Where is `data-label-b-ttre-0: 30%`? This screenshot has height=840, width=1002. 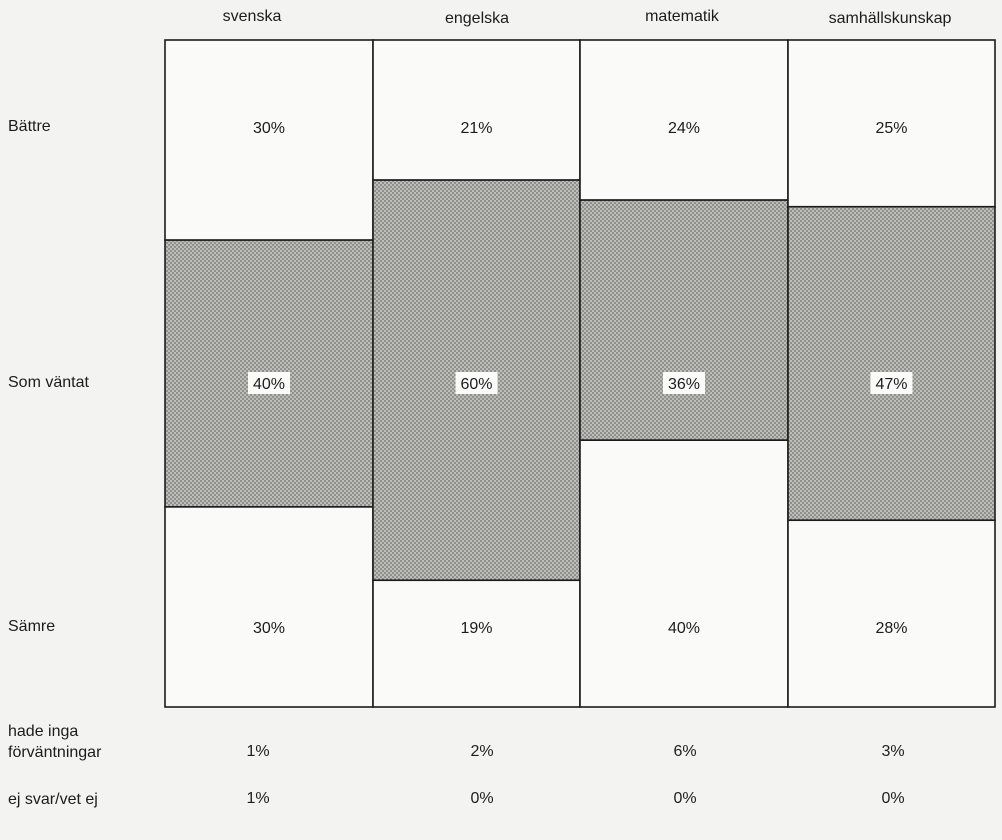
data-label-b-ttre-0: 30% is located at coordinates (269, 128).